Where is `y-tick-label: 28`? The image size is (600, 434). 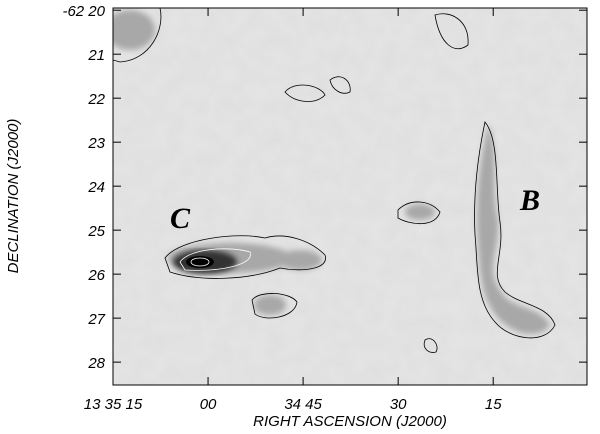 y-tick-label: 28 is located at coordinates (96, 363).